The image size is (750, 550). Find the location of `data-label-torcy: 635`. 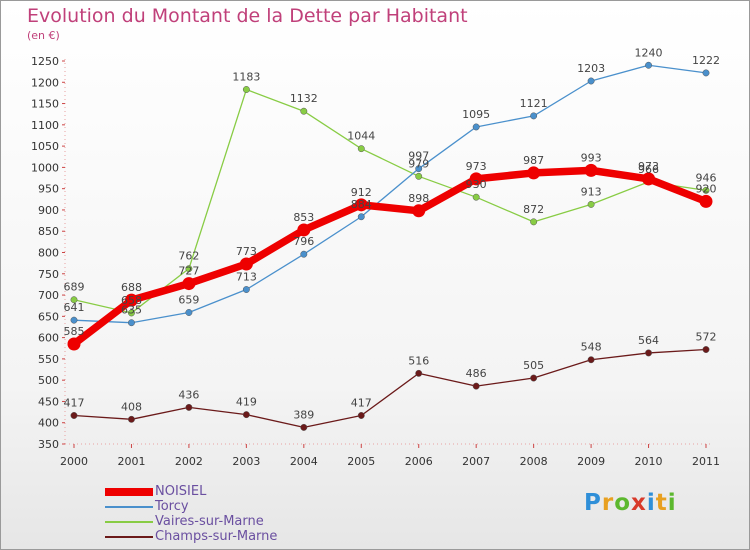

data-label-torcy: 635 is located at coordinates (131, 310).